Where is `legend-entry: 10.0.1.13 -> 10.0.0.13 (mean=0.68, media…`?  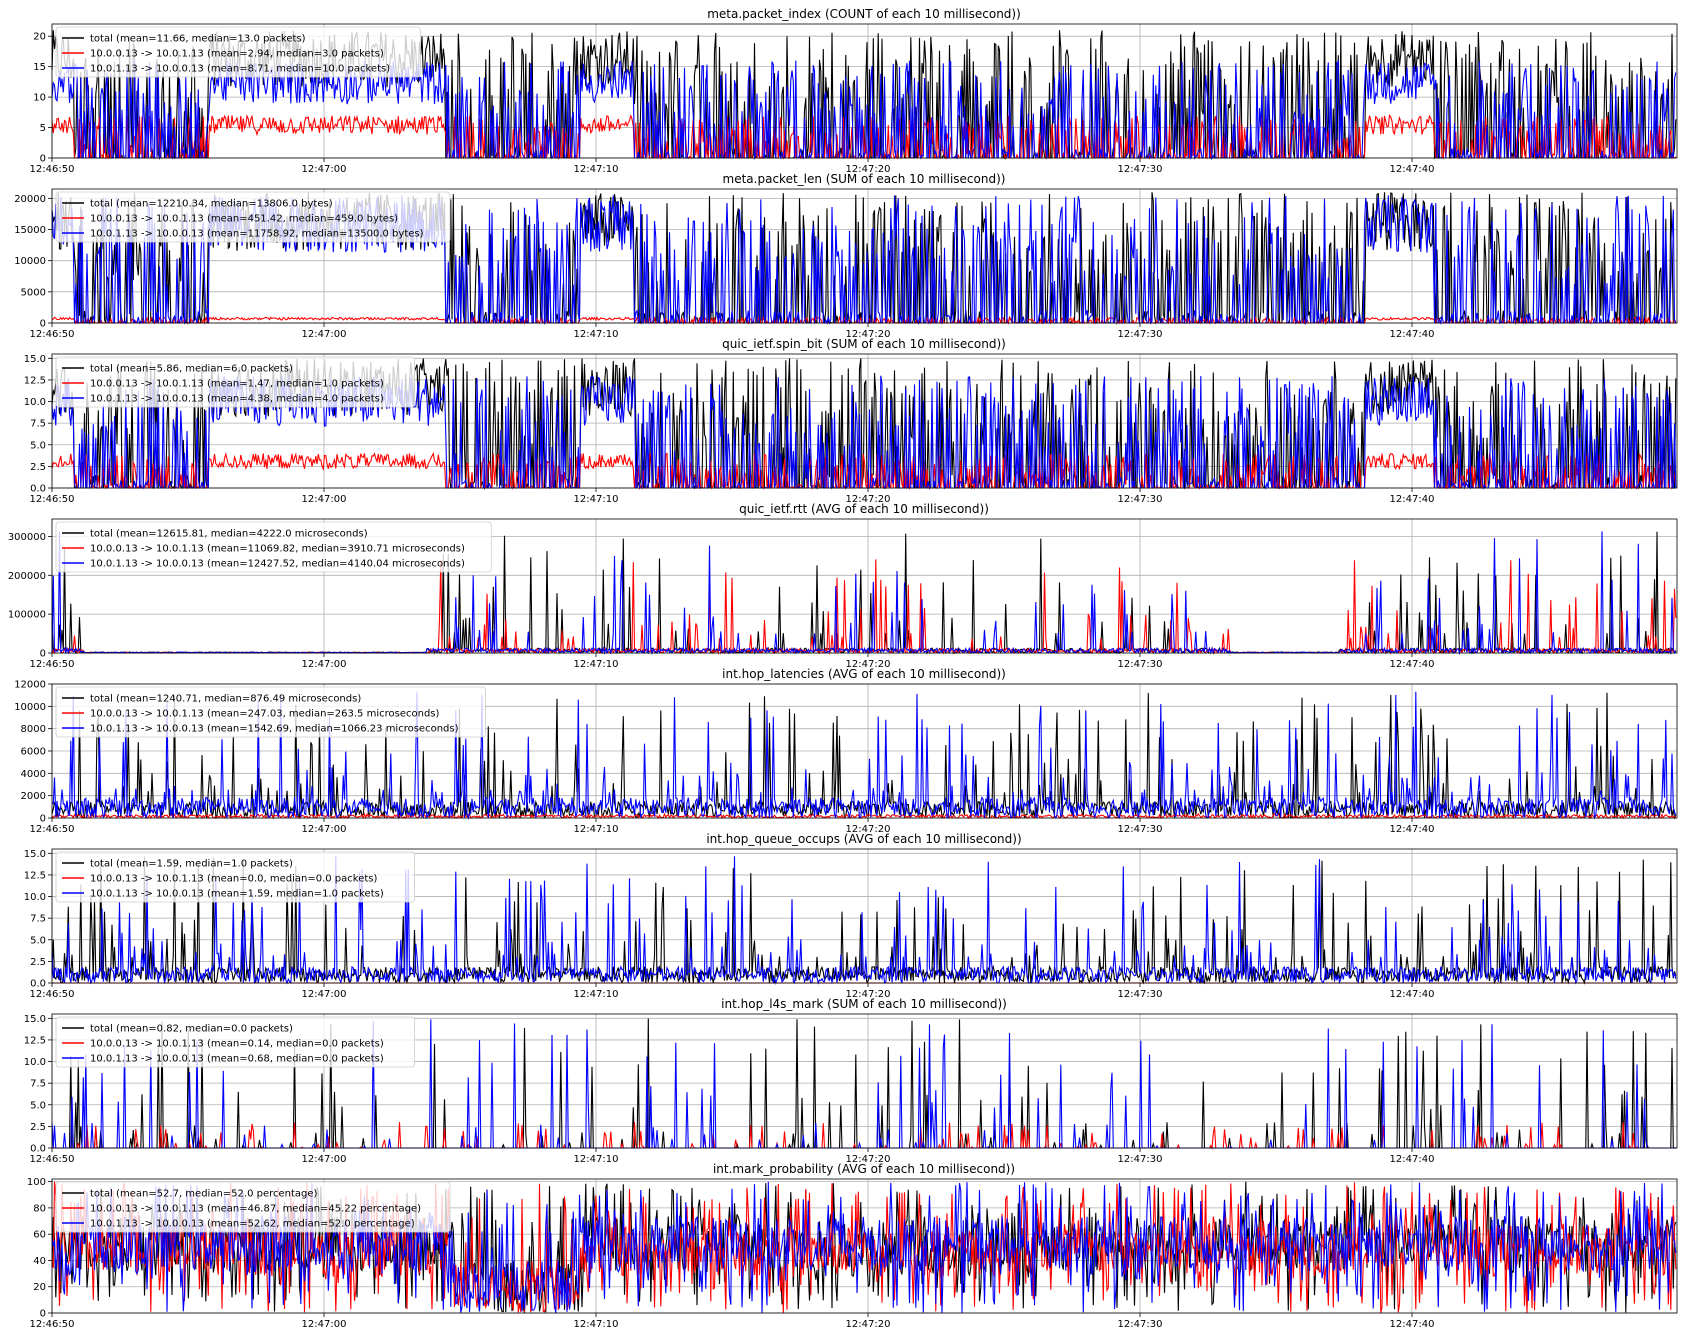 legend-entry: 10.0.1.13 -> 10.0.0.13 (mean=0.68, media… is located at coordinates (237, 1059).